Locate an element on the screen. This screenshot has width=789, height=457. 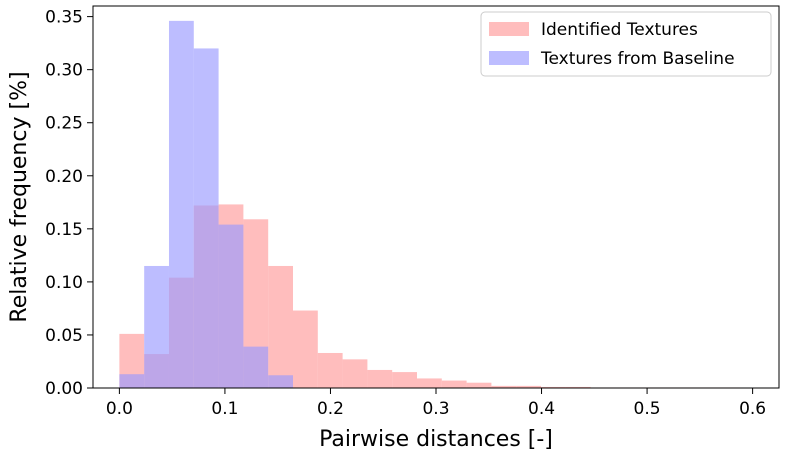
x-tick-label: 0.0 is located at coordinates (119, 409).